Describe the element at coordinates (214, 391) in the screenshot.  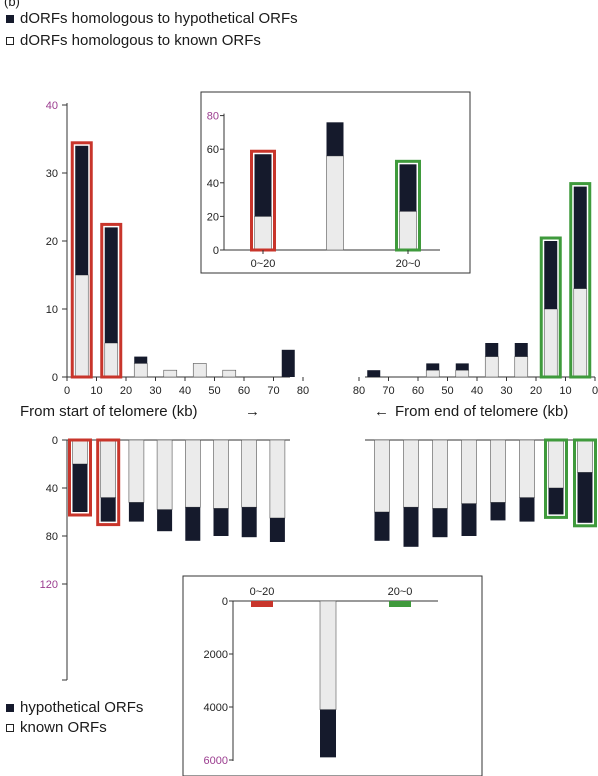
I see `top-x-tick-label-left: 50` at that location.